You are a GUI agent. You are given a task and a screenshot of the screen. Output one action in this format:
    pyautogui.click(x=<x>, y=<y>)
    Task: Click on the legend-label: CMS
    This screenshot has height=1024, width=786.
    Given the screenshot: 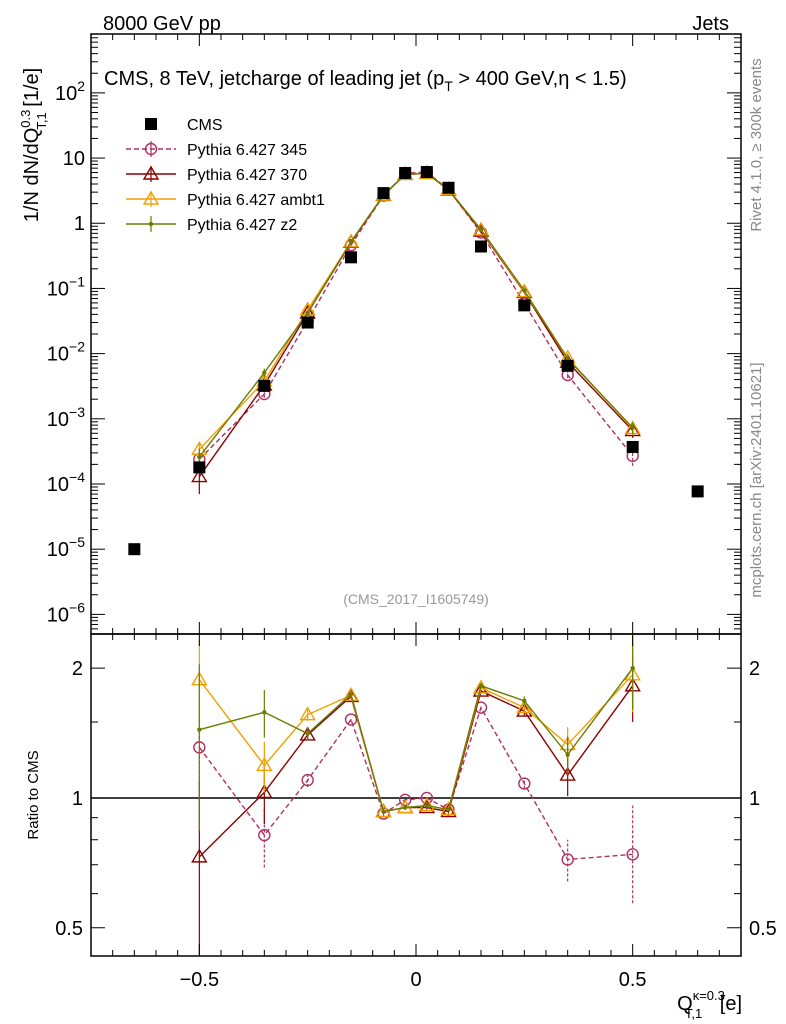 What is the action you would take?
    pyautogui.click(x=205, y=125)
    